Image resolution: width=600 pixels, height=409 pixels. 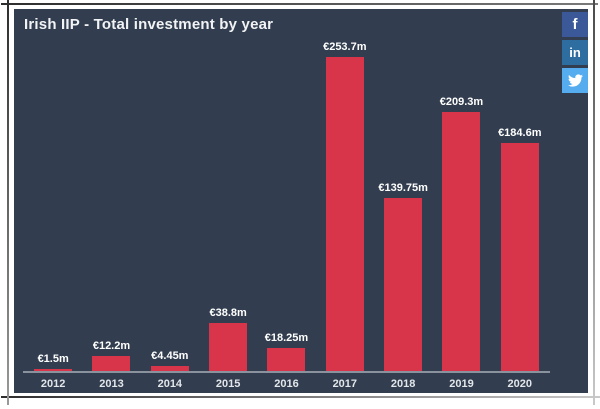 What do you see at coordinates (111, 205) in the screenshot?
I see `bar-slot: €12.2m` at bounding box center [111, 205].